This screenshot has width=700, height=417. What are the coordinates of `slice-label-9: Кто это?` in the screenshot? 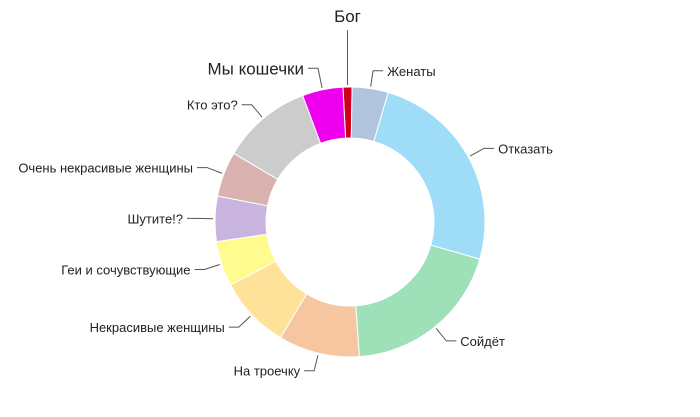 It's located at (212, 105).